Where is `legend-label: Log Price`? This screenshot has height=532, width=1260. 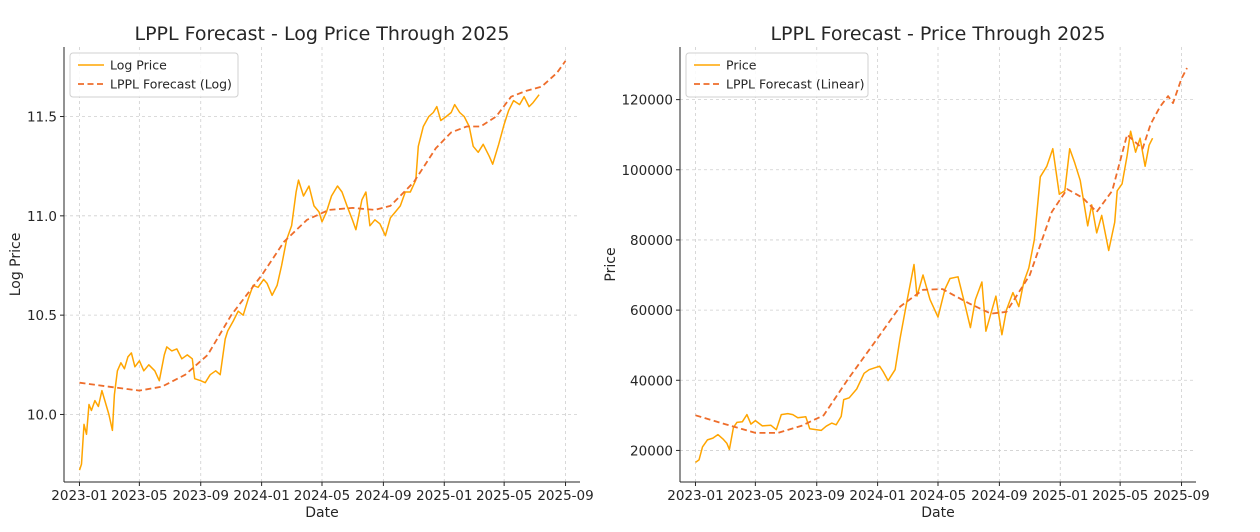 legend-label: Log Price is located at coordinates (138, 65).